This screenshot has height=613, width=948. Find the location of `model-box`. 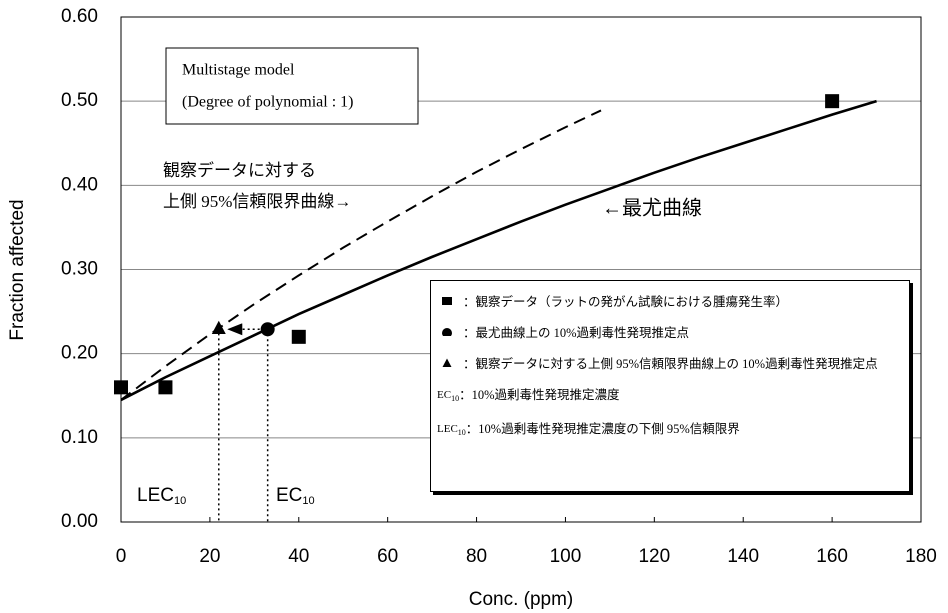

model-box is located at coordinates (292, 86).